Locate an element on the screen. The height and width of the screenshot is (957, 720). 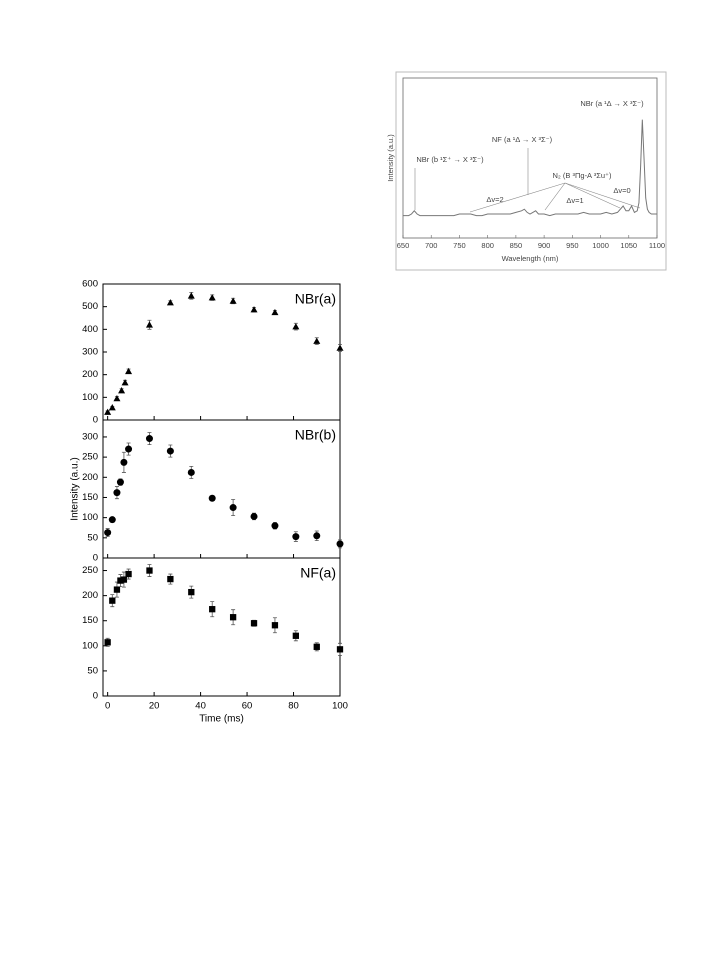
panel: 0 50 100 150 200 250 300 NBr(b) Intensity (a.u.) is located at coordinates (207, 491).